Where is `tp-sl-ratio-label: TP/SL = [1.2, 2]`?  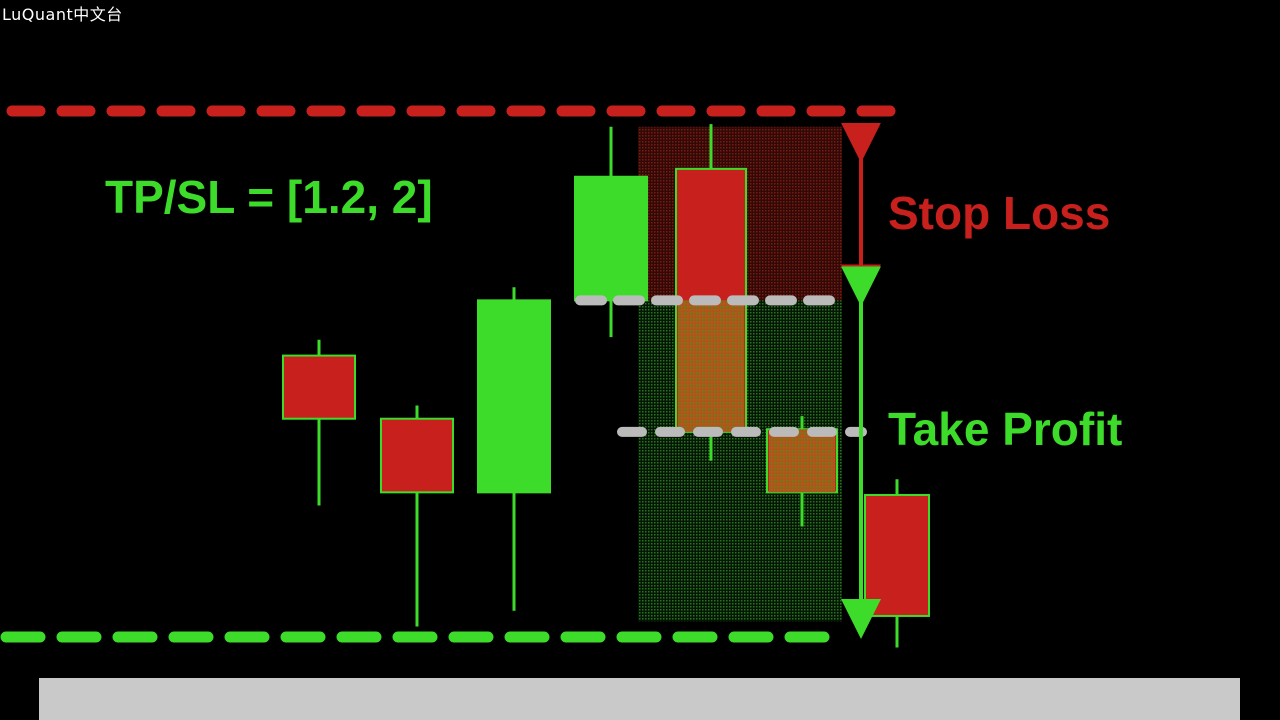
tp-sl-ratio-label: TP/SL = [1.2, 2] is located at coordinates (269, 197).